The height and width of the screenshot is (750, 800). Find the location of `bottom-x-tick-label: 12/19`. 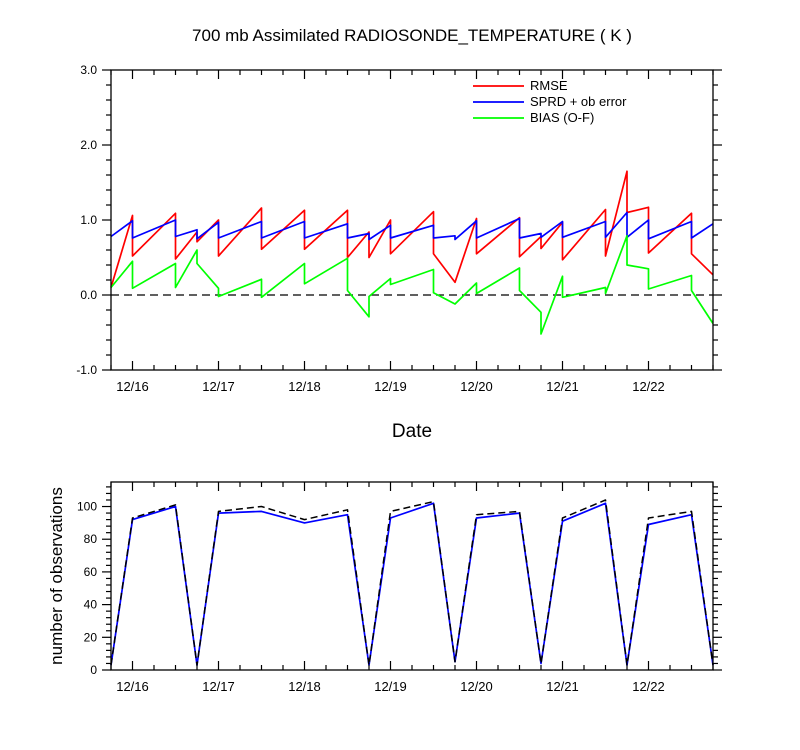

bottom-x-tick-label: 12/19 is located at coordinates (390, 686).